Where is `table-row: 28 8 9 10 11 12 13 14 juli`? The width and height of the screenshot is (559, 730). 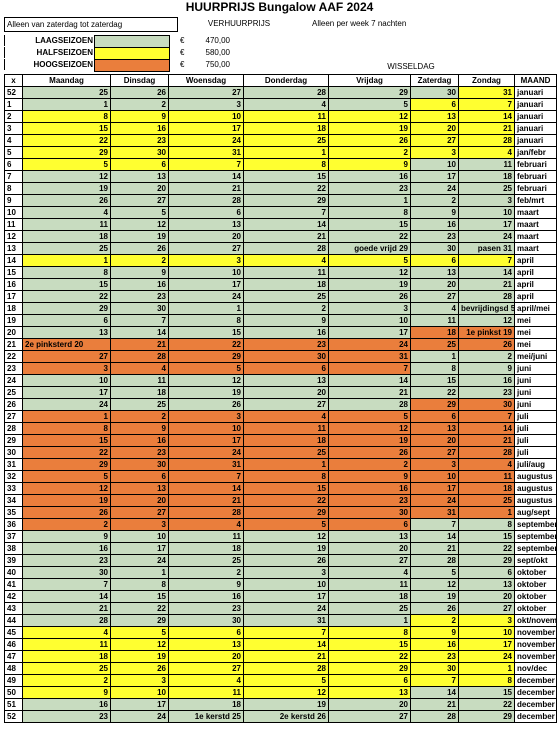
table-row: 28 8 9 10 11 12 13 14 juli is located at coordinates (280, 428).